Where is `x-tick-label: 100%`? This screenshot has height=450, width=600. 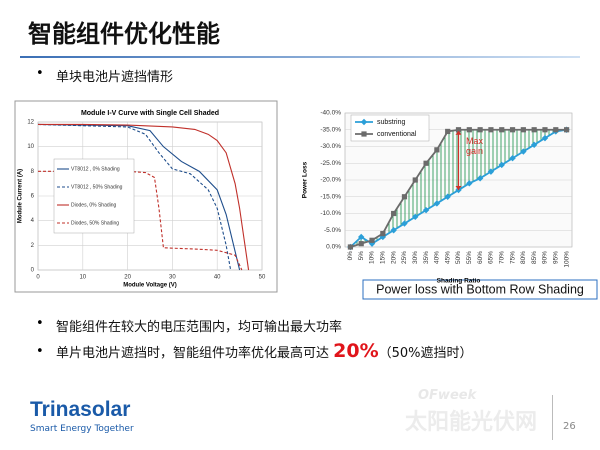 x-tick-label: 100% is located at coordinates (566, 259).